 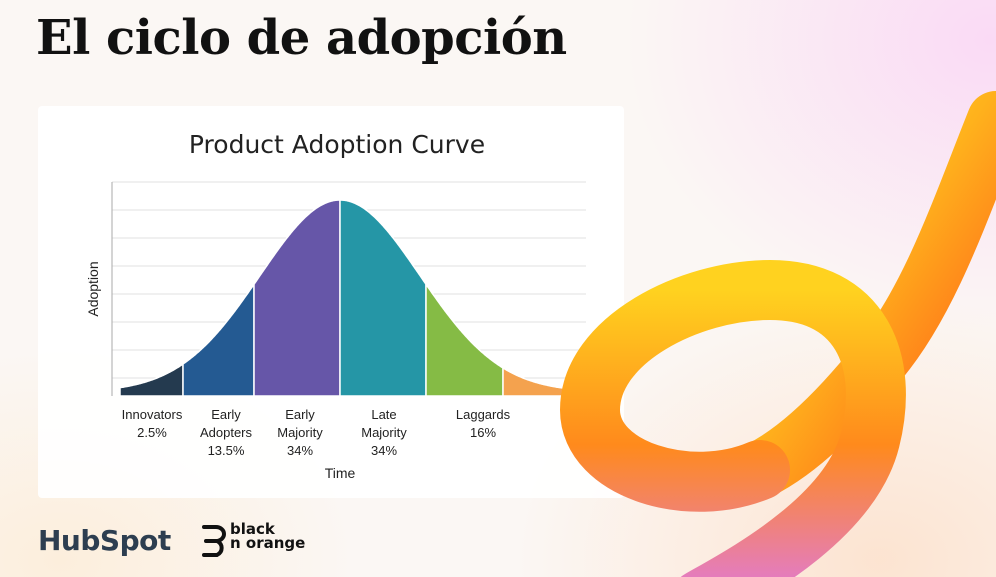 What do you see at coordinates (268, 536) in the screenshot?
I see `black-n-orange-logo: black n orange` at bounding box center [268, 536].